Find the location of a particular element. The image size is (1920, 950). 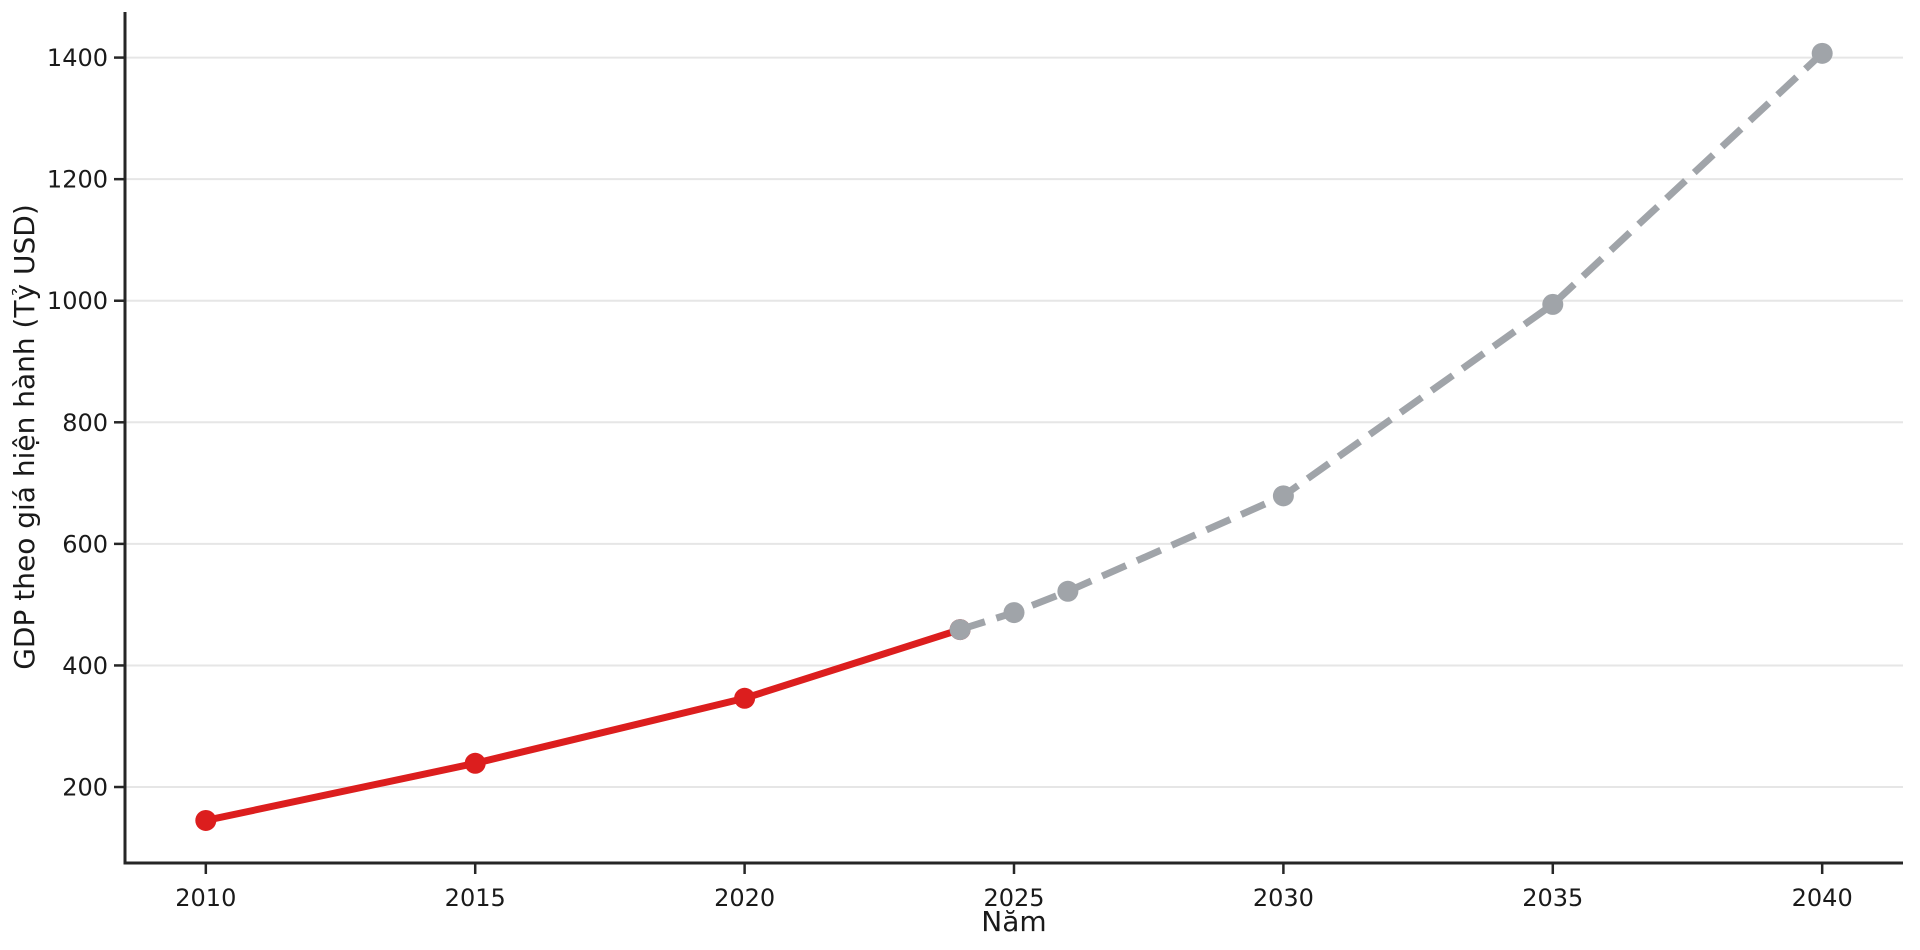

y-tick-label-1200: 1200 is located at coordinates (77, 180).